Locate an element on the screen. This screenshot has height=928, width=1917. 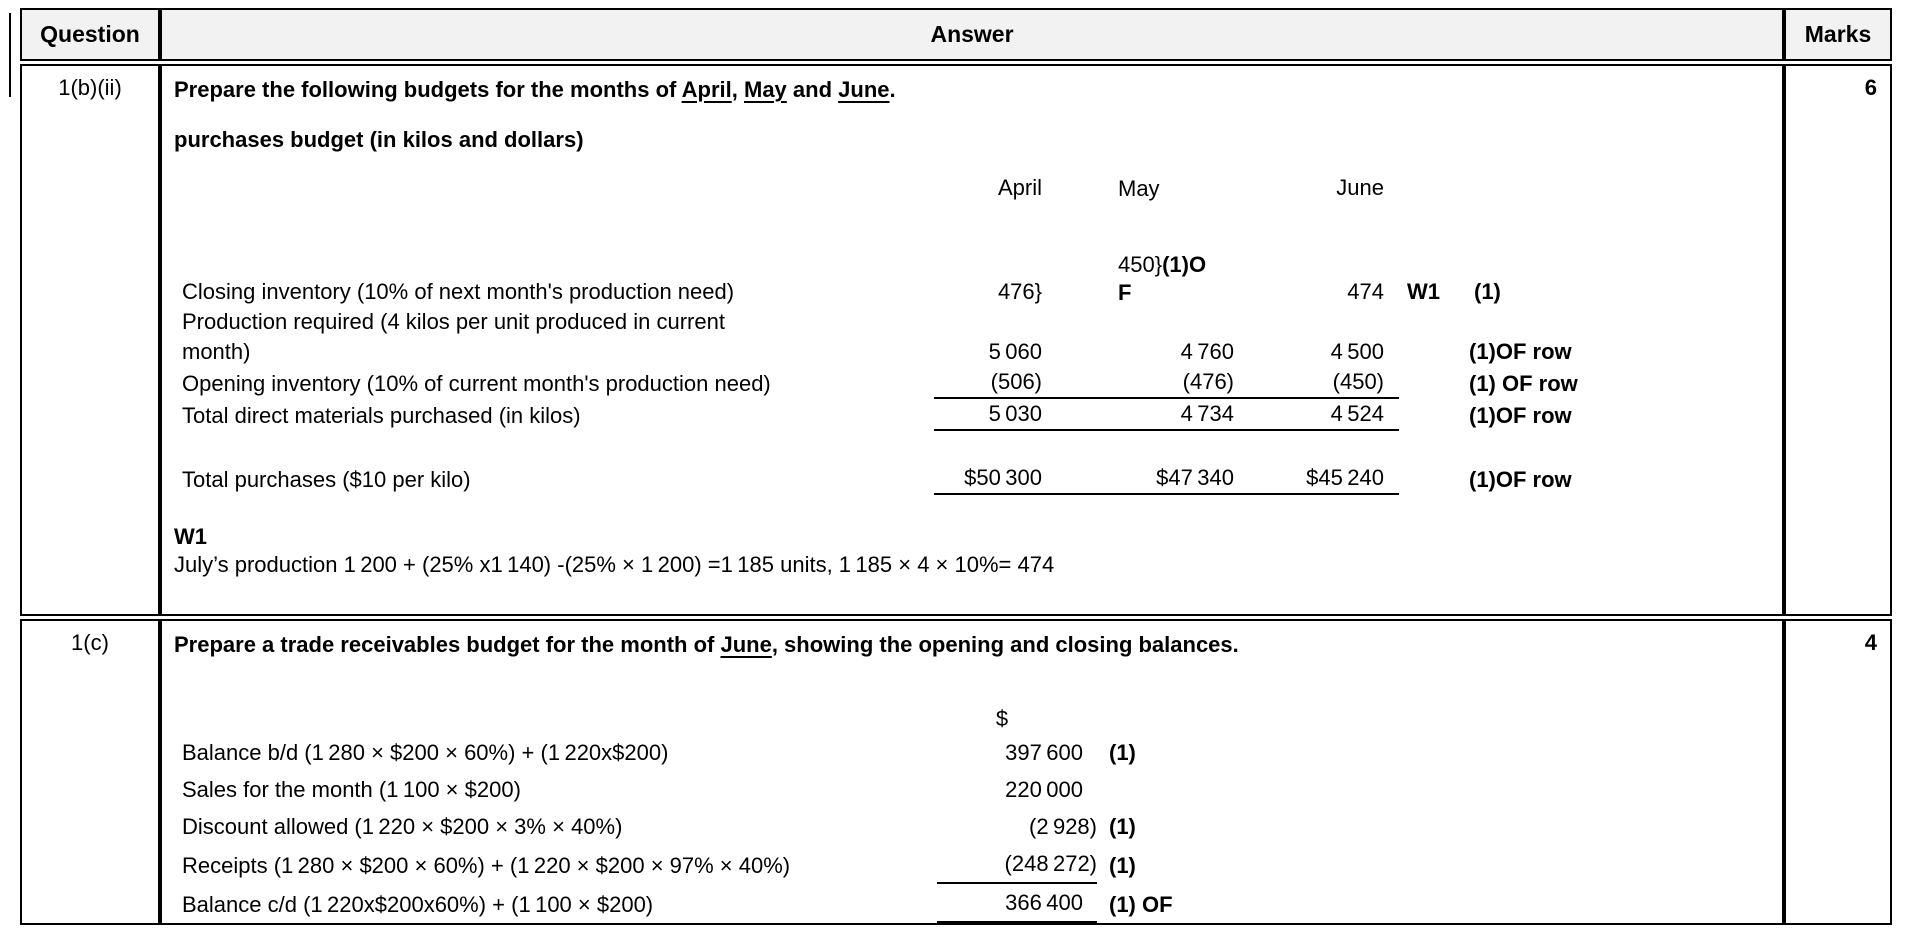
header-row: Question Answer Marks is located at coordinates (956, 34).